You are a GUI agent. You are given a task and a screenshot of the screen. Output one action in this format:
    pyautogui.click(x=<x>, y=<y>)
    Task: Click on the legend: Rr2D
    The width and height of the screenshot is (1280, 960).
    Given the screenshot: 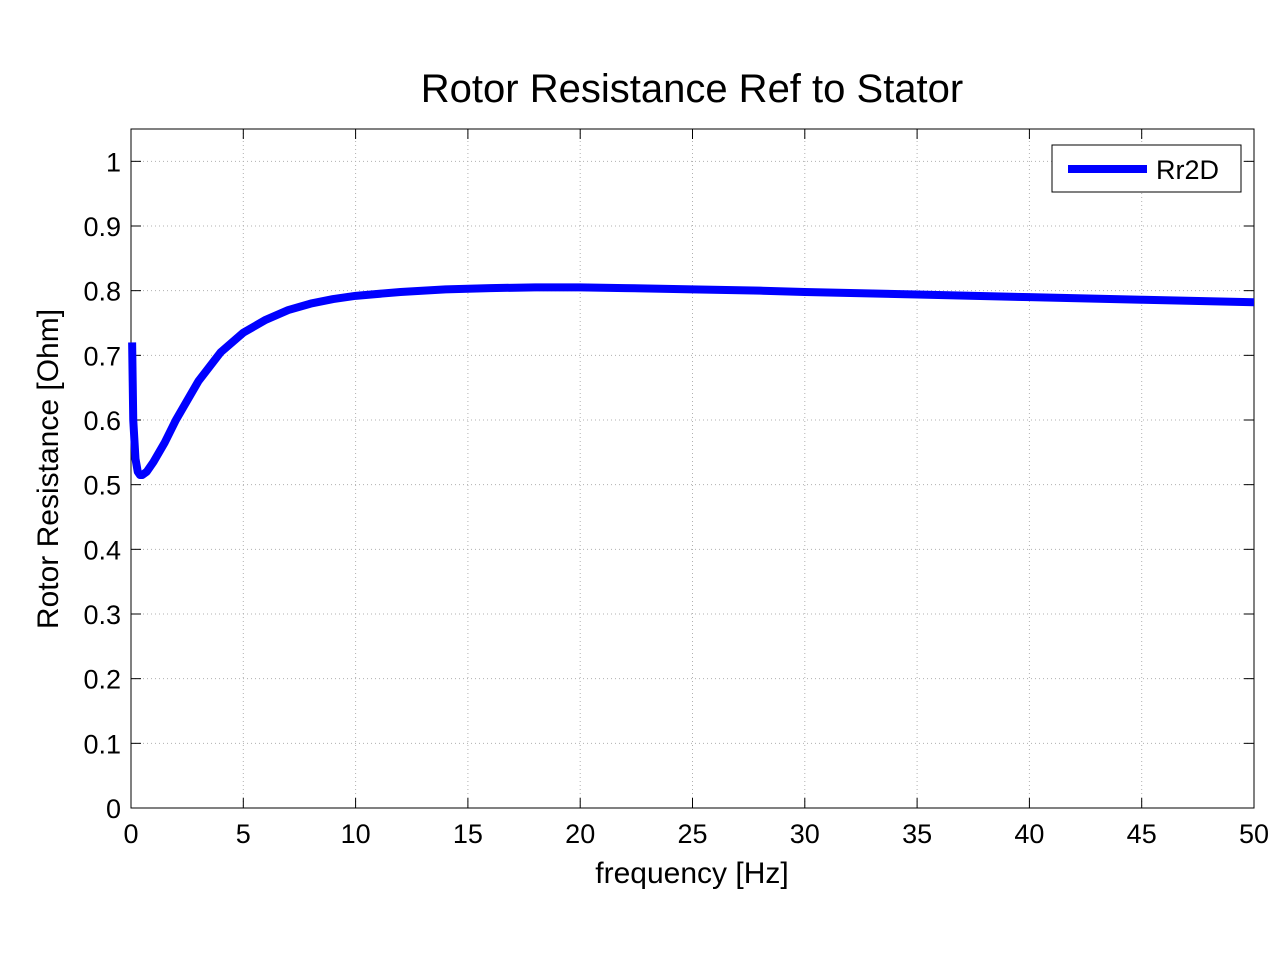 What is the action you would take?
    pyautogui.click(x=1146, y=168)
    